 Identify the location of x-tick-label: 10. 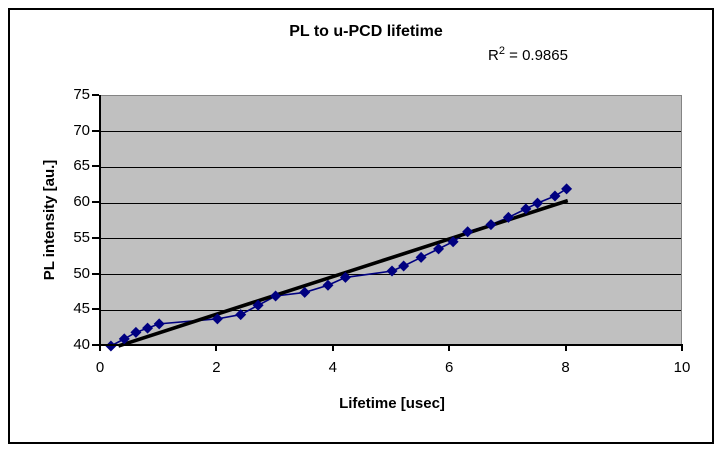
(682, 367).